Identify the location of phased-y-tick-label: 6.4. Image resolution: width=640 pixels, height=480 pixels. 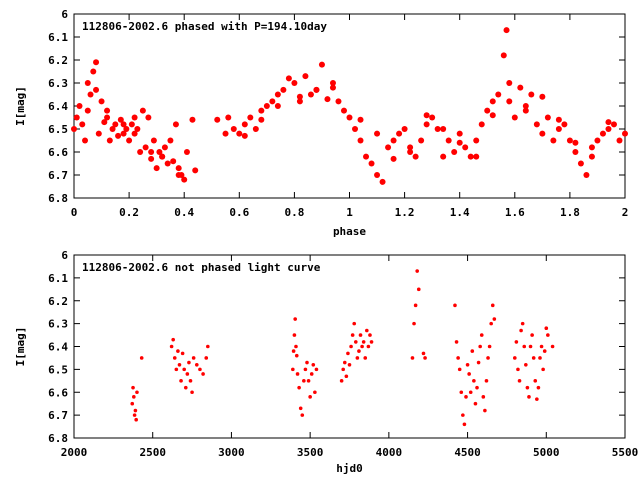
(58, 106).